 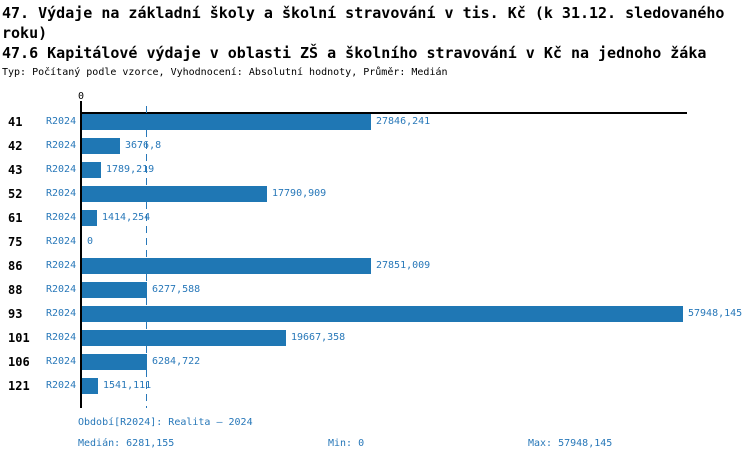 I want to click on bar-value-label: 3676,8, so click(x=143, y=145).